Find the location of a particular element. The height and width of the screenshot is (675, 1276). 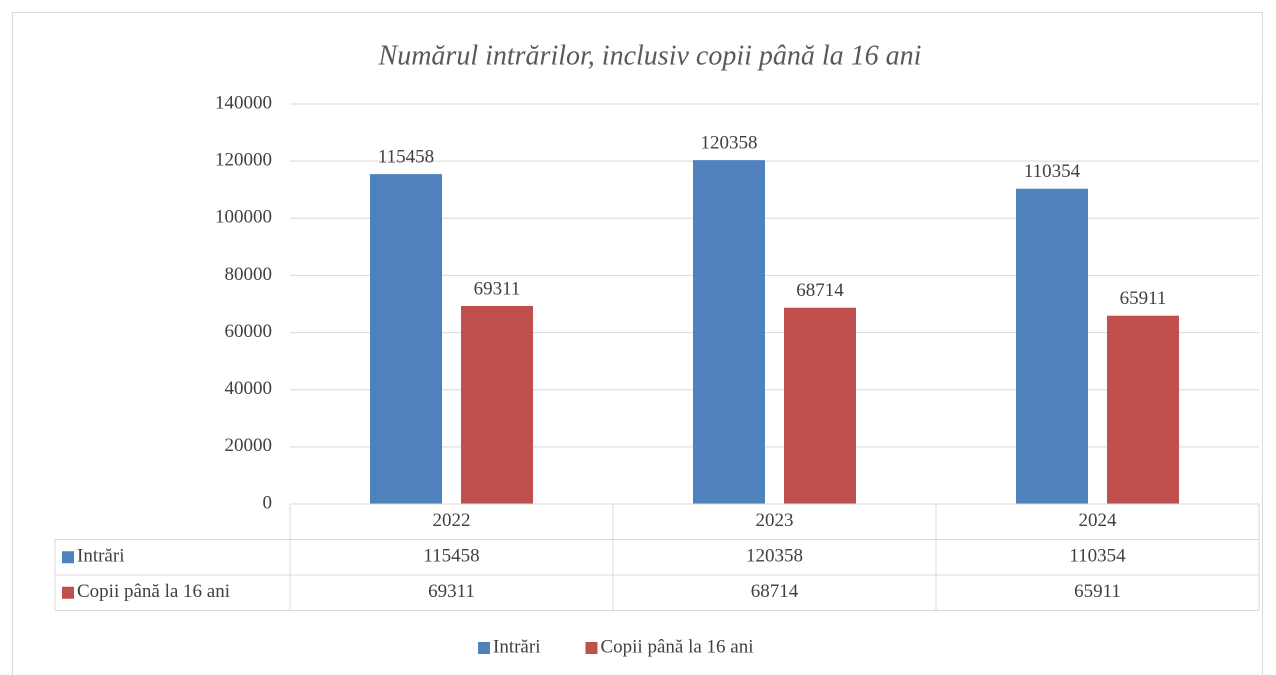

table-cell: 69311 is located at coordinates (451, 591).